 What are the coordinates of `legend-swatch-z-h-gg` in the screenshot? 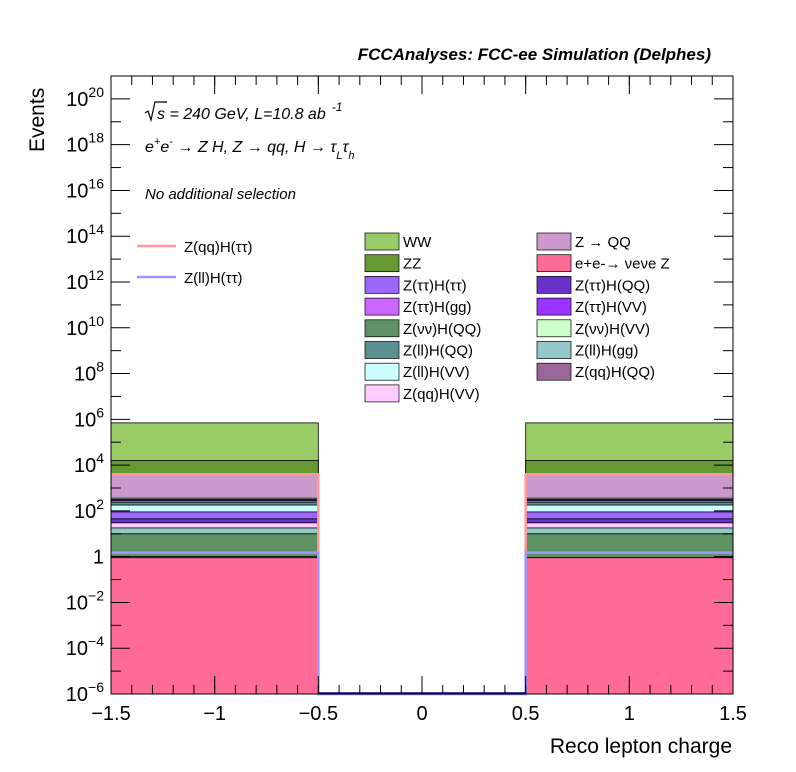 It's located at (382, 306).